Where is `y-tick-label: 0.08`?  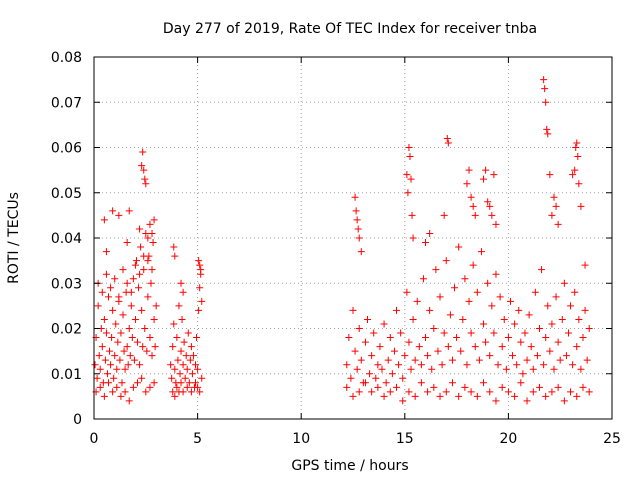
y-tick-label: 0.08 is located at coordinates (66, 58).